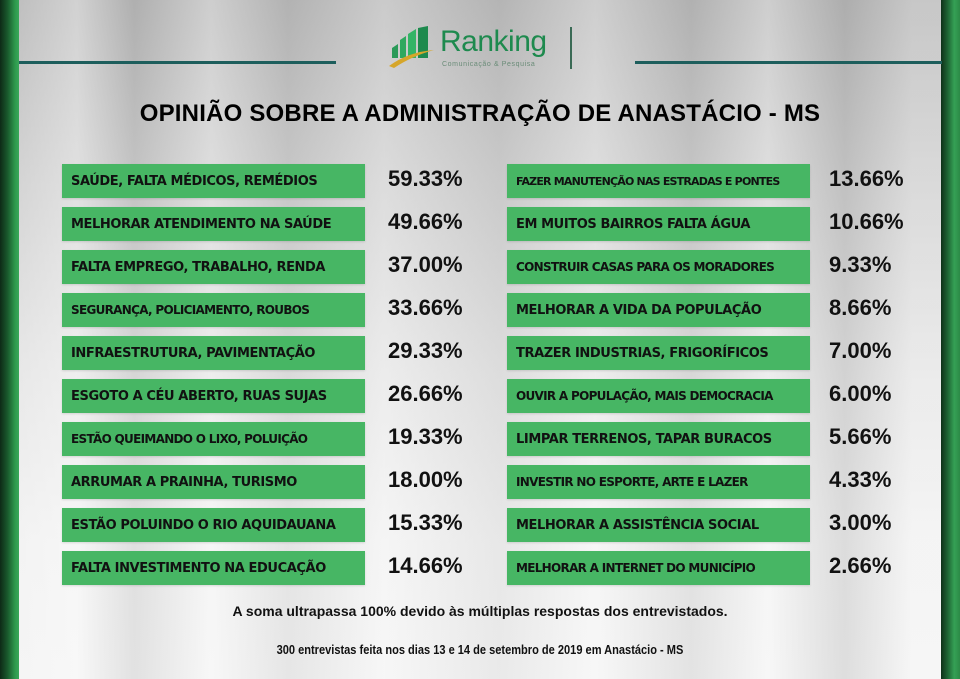 This screenshot has width=960, height=679. I want to click on result-value: 4.33%, so click(860, 479).